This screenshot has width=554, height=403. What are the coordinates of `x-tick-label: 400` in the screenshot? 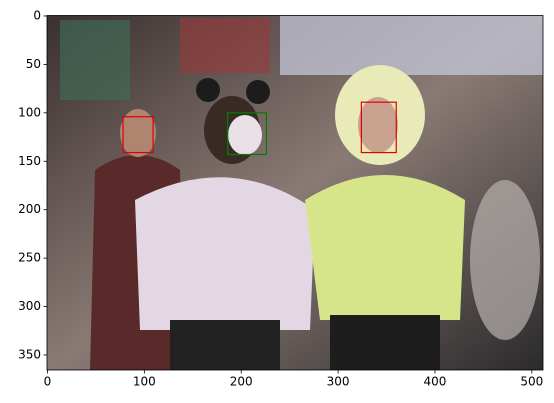 It's located at (435, 382).